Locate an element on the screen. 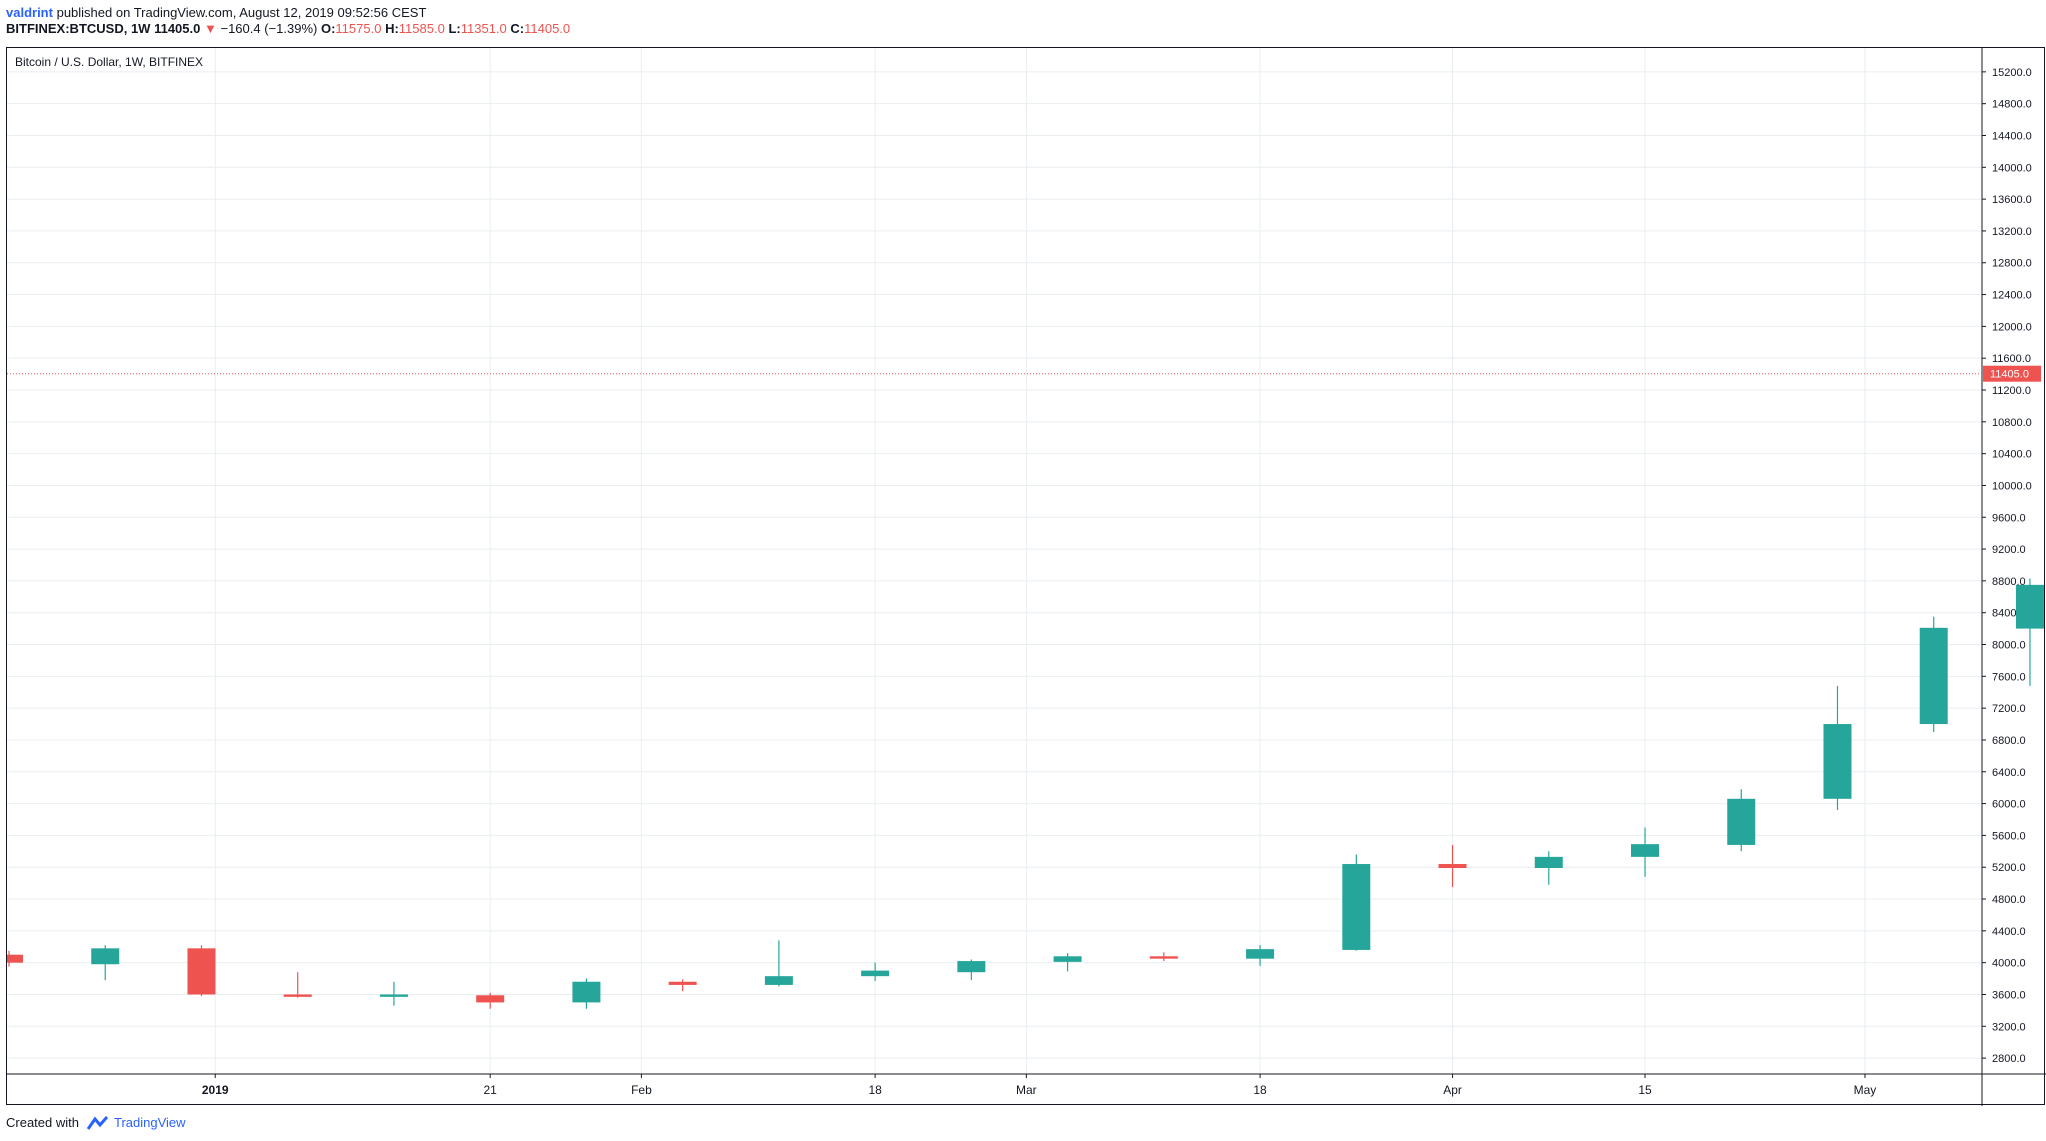 The image size is (2046, 1141). x-tick-label: Apr is located at coordinates (1452, 1090).